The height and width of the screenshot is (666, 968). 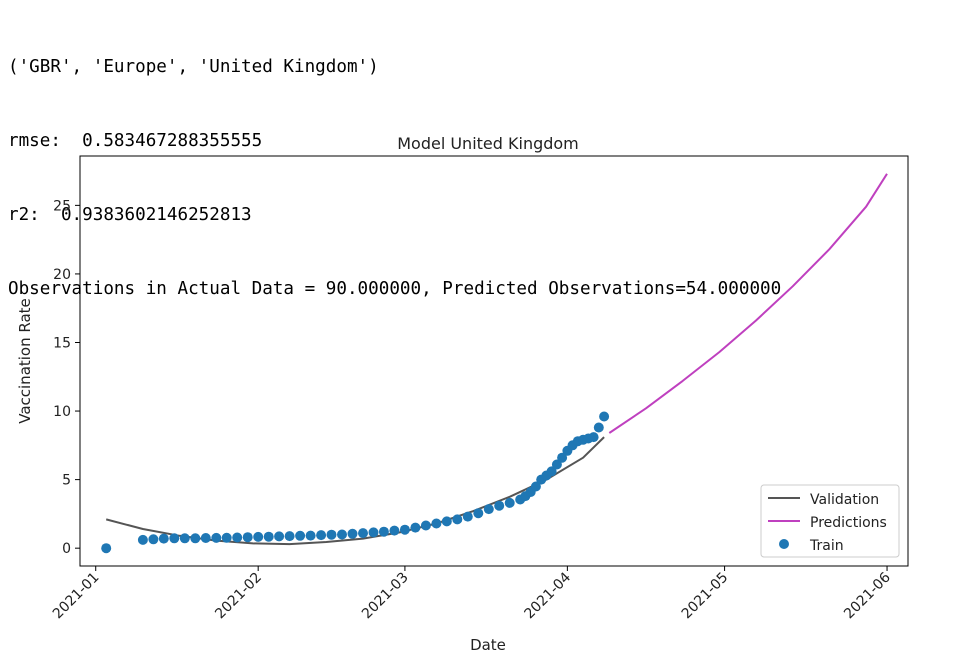 I want to click on y-tick-label: 10, so click(x=62, y=412).